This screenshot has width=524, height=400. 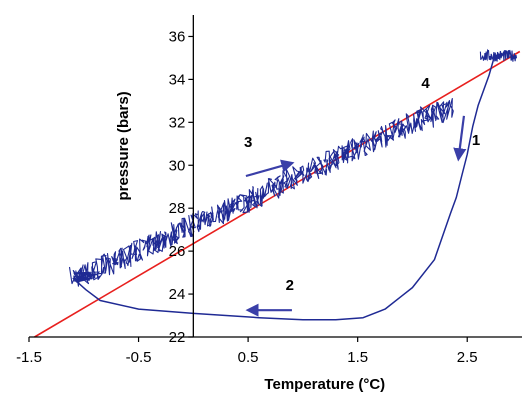 I want to click on series-noisy-start, so click(x=498, y=55).